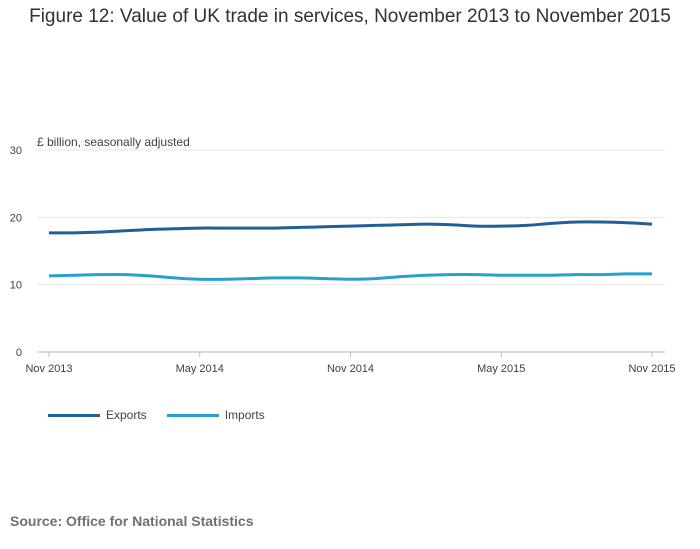 Image resolution: width=700 pixels, height=549 pixels. Describe the element at coordinates (651, 369) in the screenshot. I see `x-tick-label-nov-2015: Nov 2015` at that location.